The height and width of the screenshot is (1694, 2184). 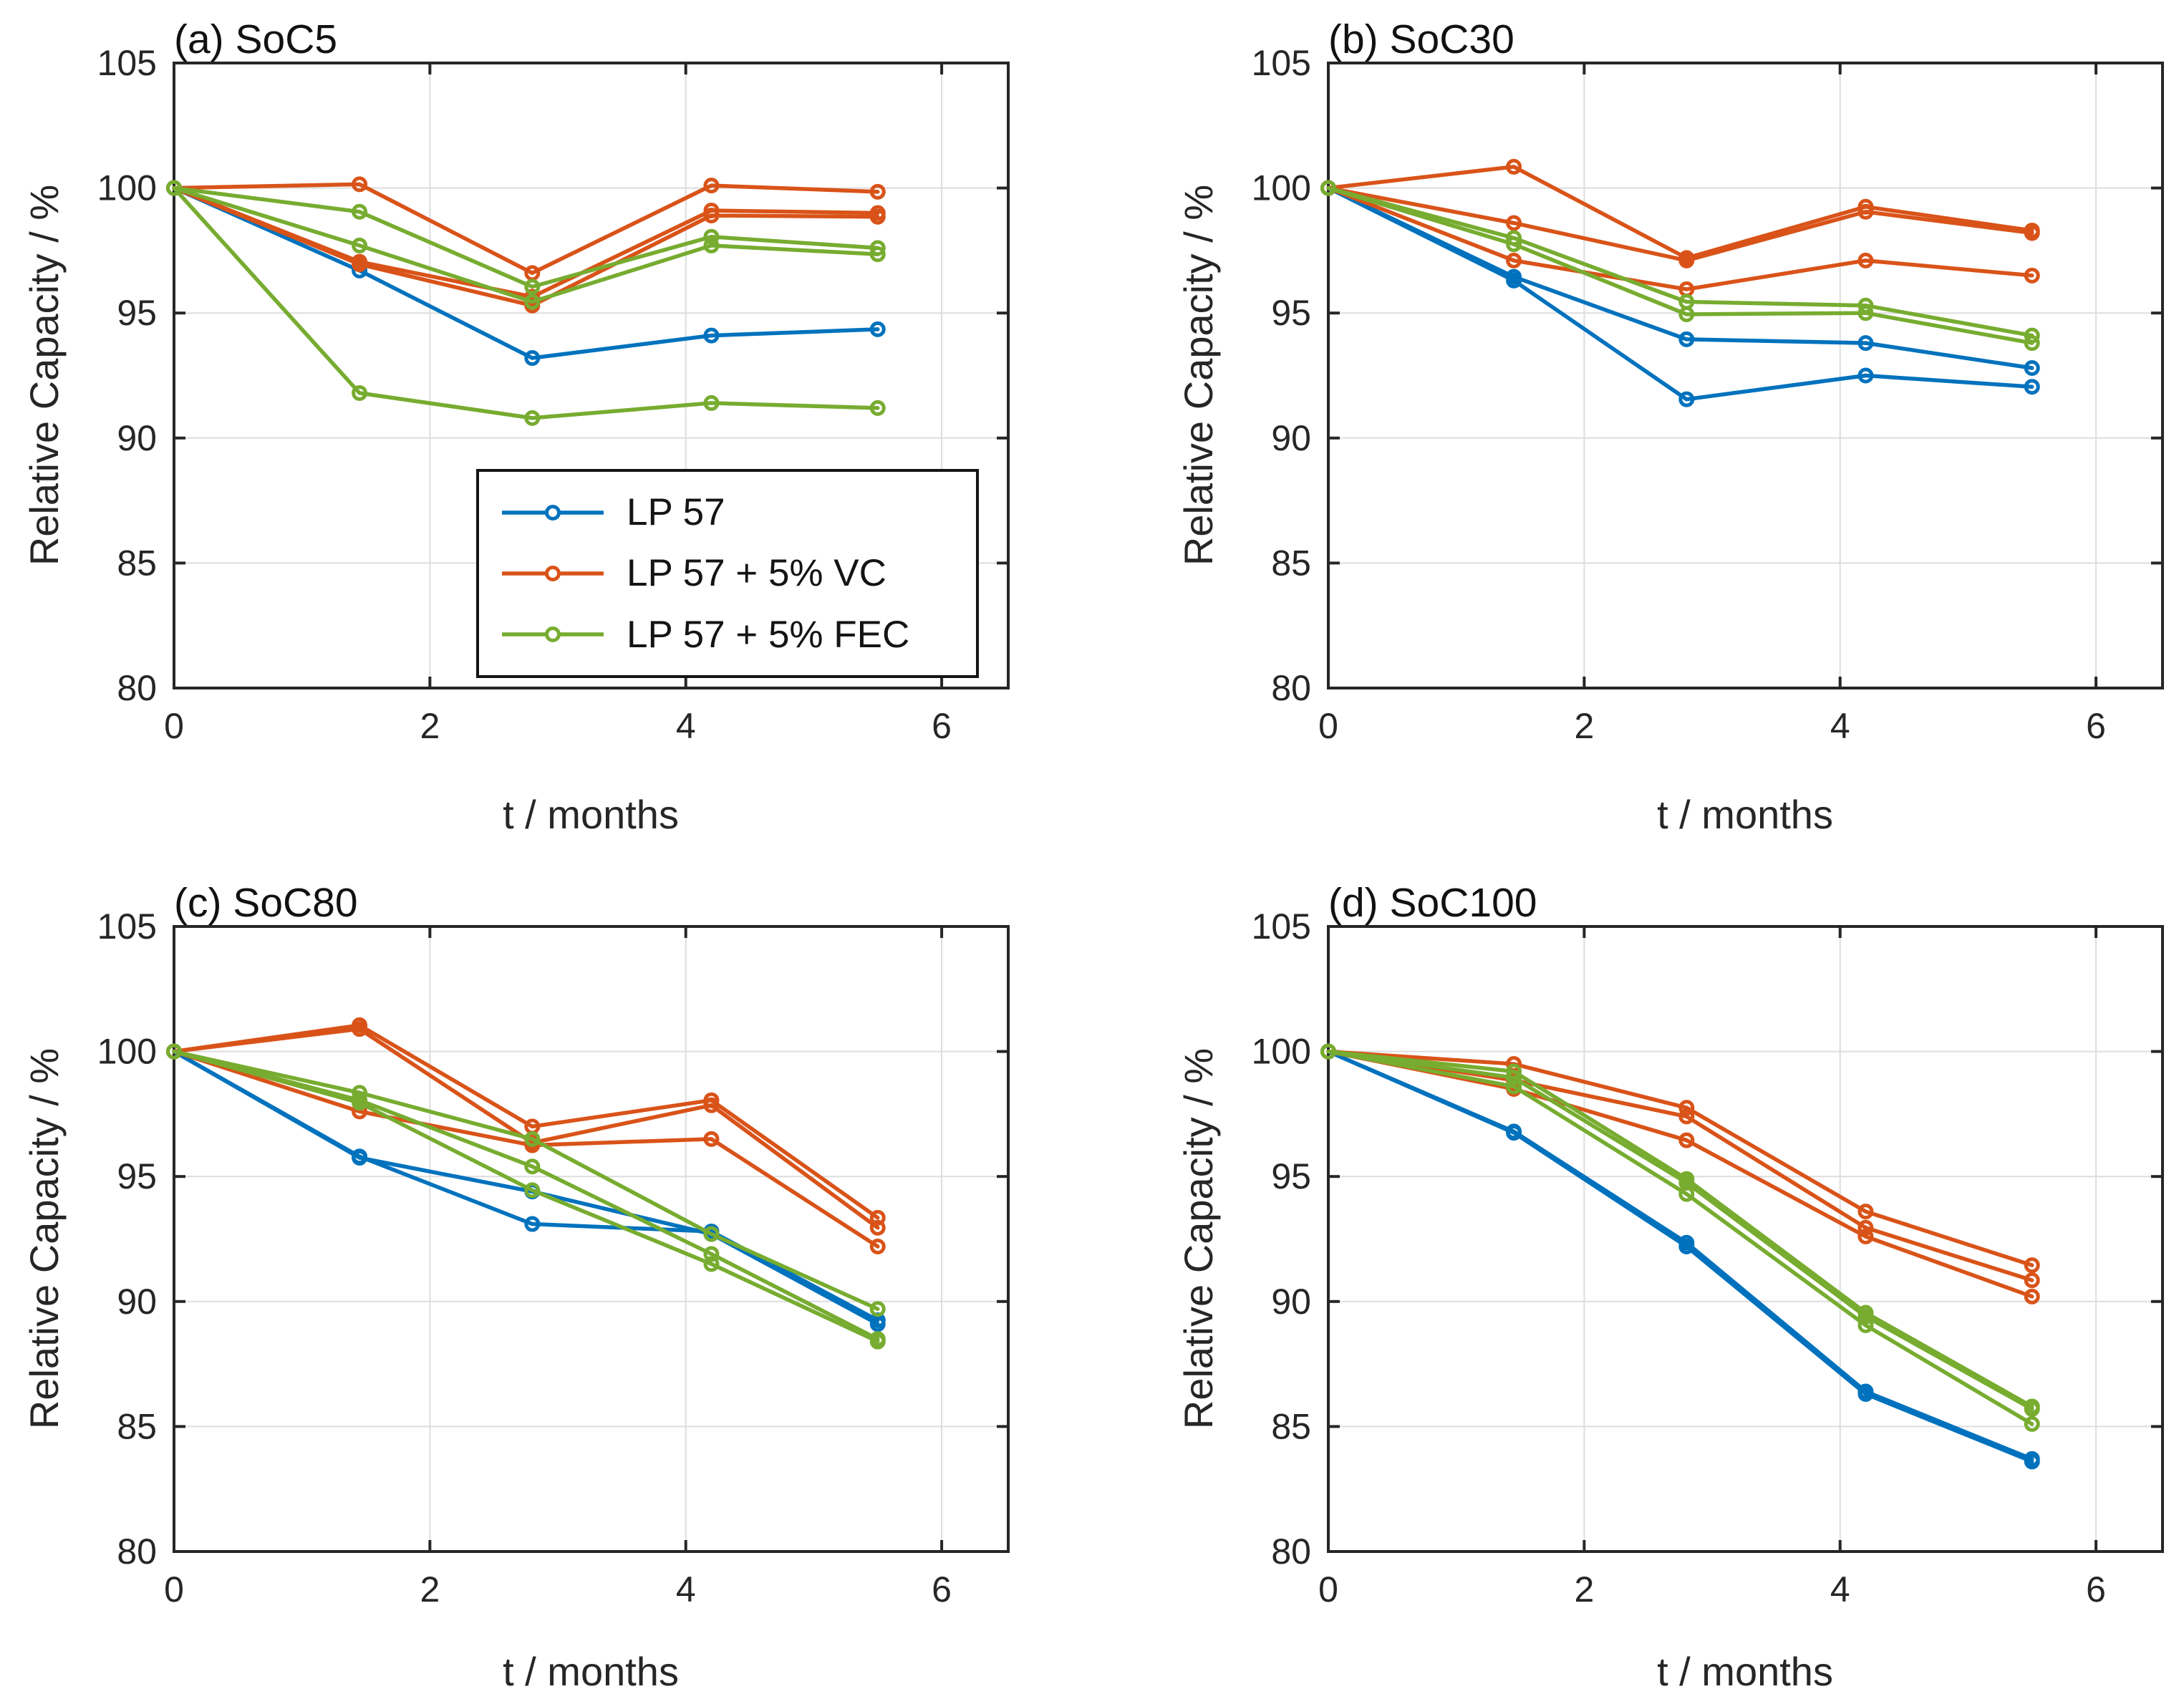 I want to click on chart-b-ylabel: Relative Capacity / %, so click(x=1198, y=375).